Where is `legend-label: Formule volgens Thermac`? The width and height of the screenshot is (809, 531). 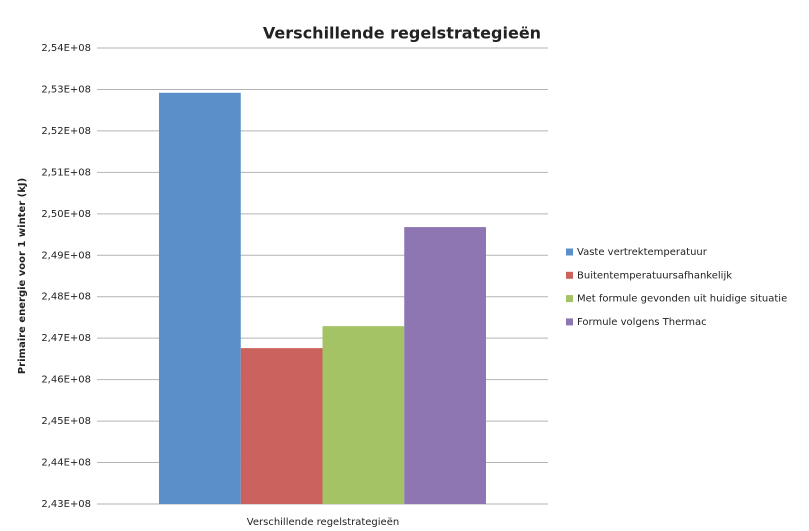
legend-label: Formule volgens Thermac is located at coordinates (642, 322).